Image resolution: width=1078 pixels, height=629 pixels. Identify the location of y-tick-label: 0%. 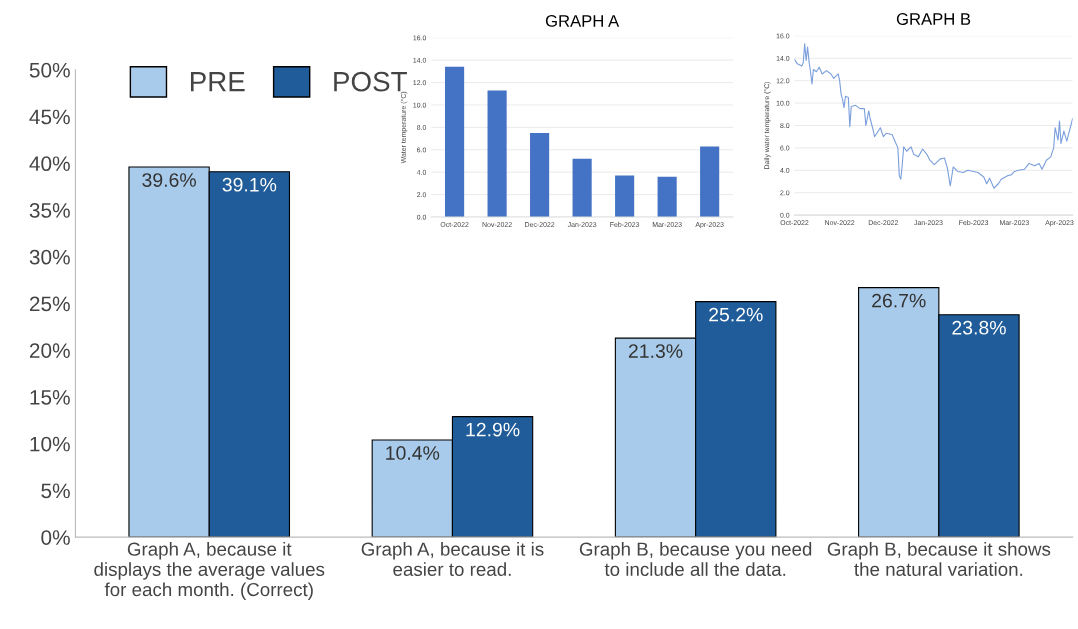
(55, 537).